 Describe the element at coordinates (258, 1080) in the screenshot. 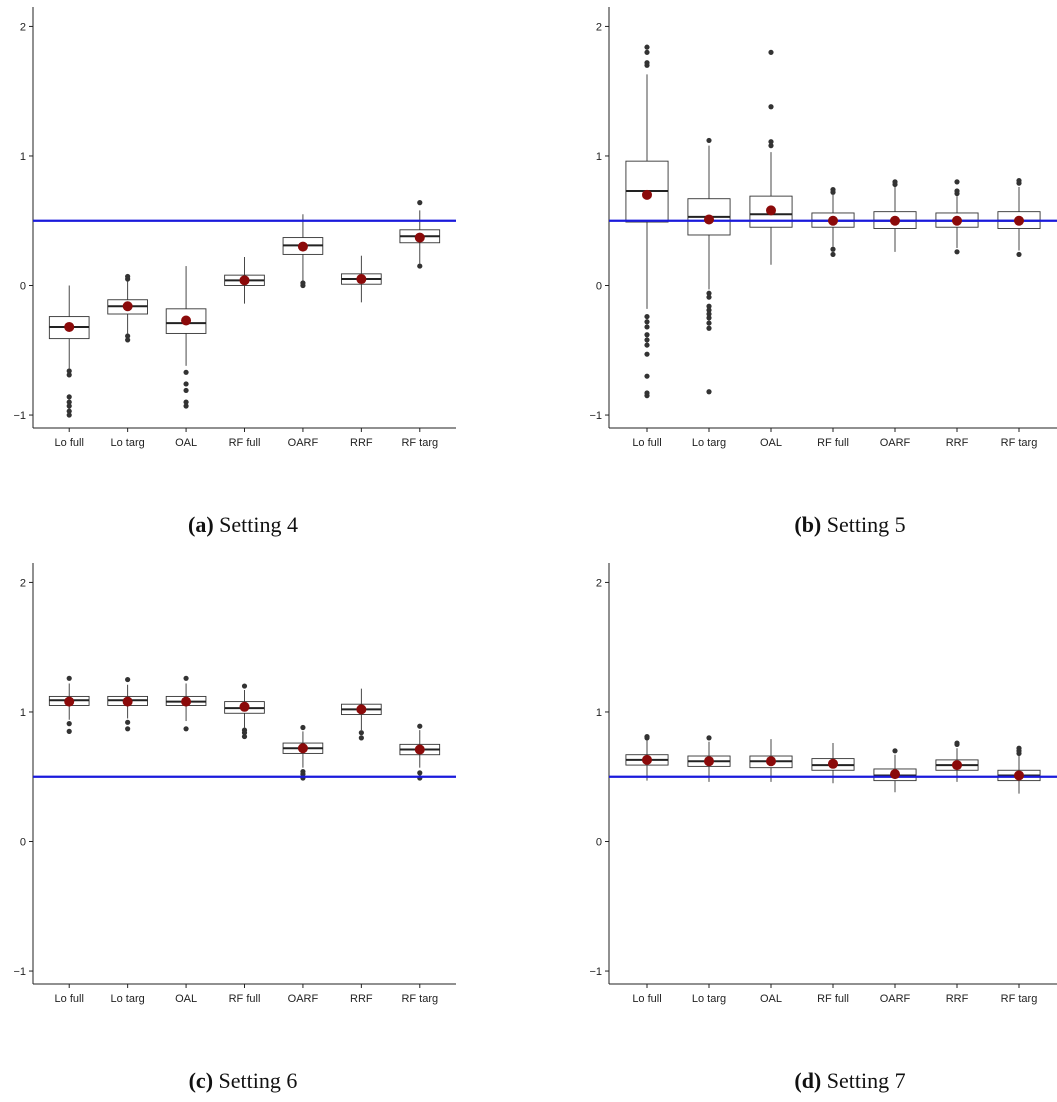

I see `caption-c-text: Setting 6` at that location.